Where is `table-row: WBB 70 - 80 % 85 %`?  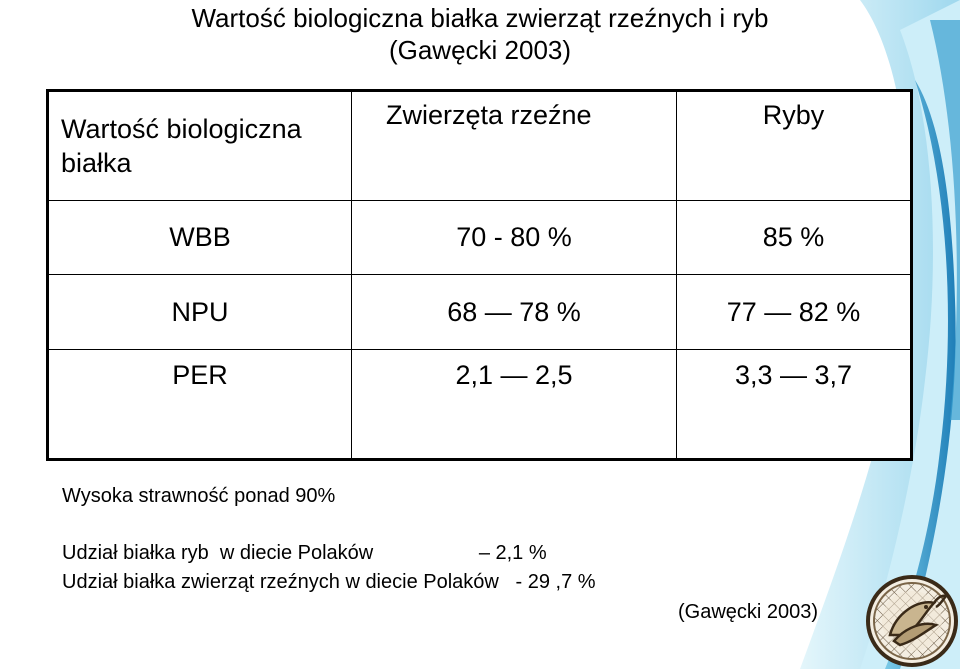
table-row: WBB 70 - 80 % 85 % is located at coordinates (479, 237).